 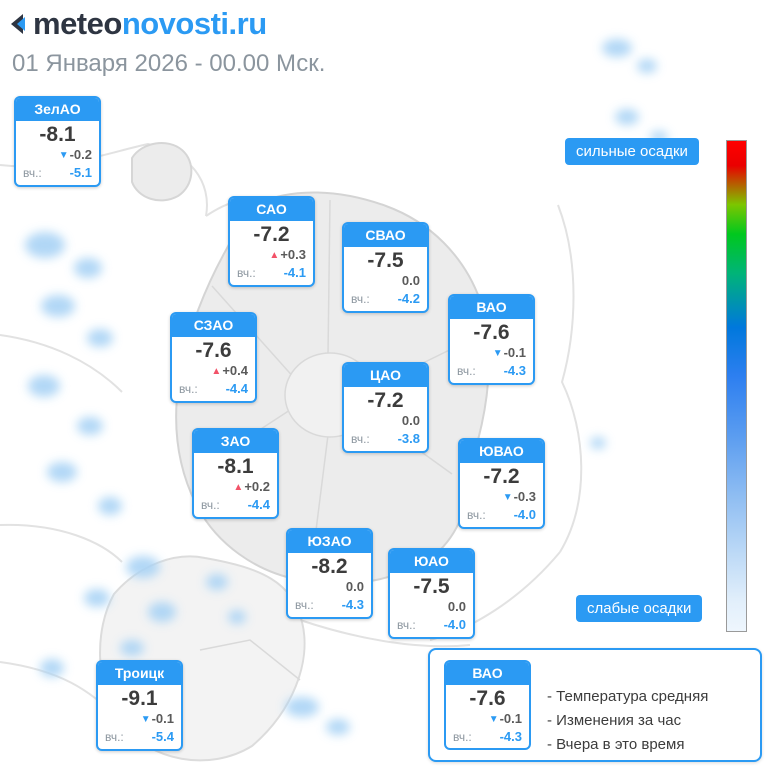 What do you see at coordinates (408, 438) in the screenshot?
I see `yesterday-value: -3.8` at bounding box center [408, 438].